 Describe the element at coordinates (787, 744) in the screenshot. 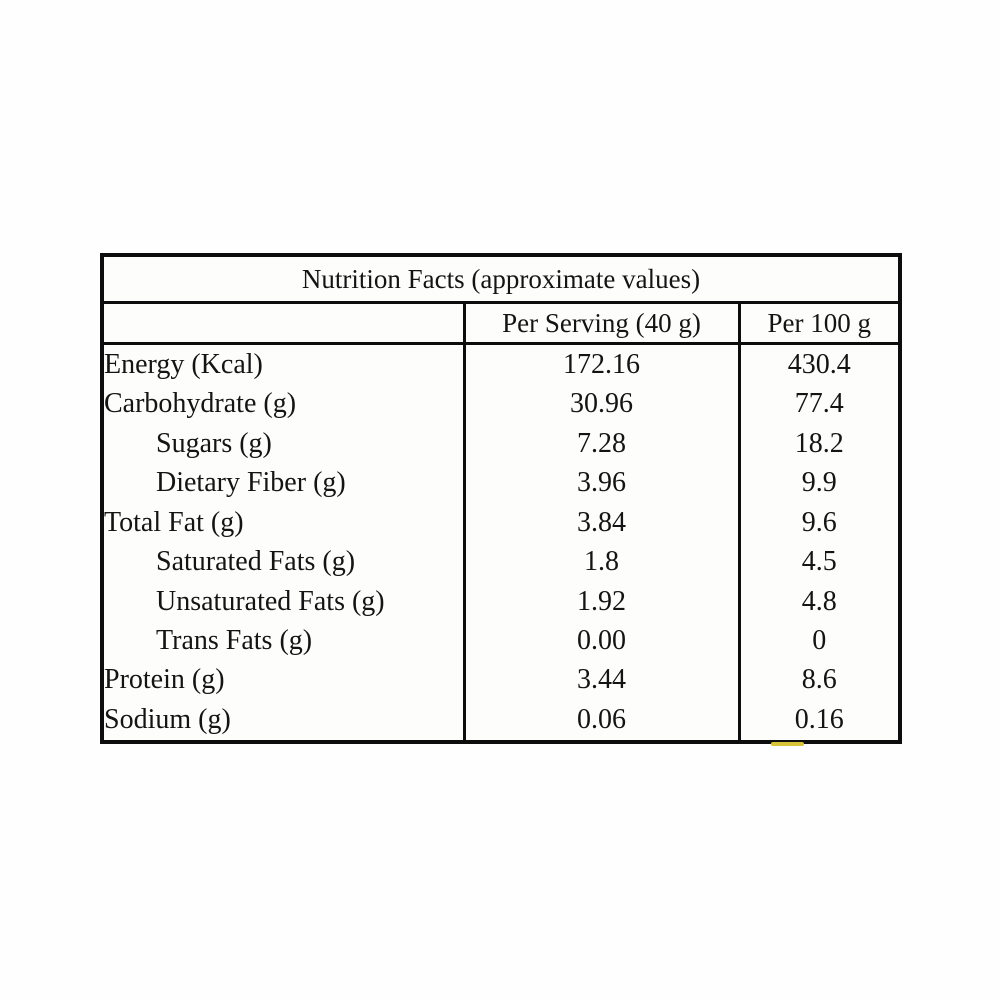

I see `yellow-smudge-artifact` at that location.